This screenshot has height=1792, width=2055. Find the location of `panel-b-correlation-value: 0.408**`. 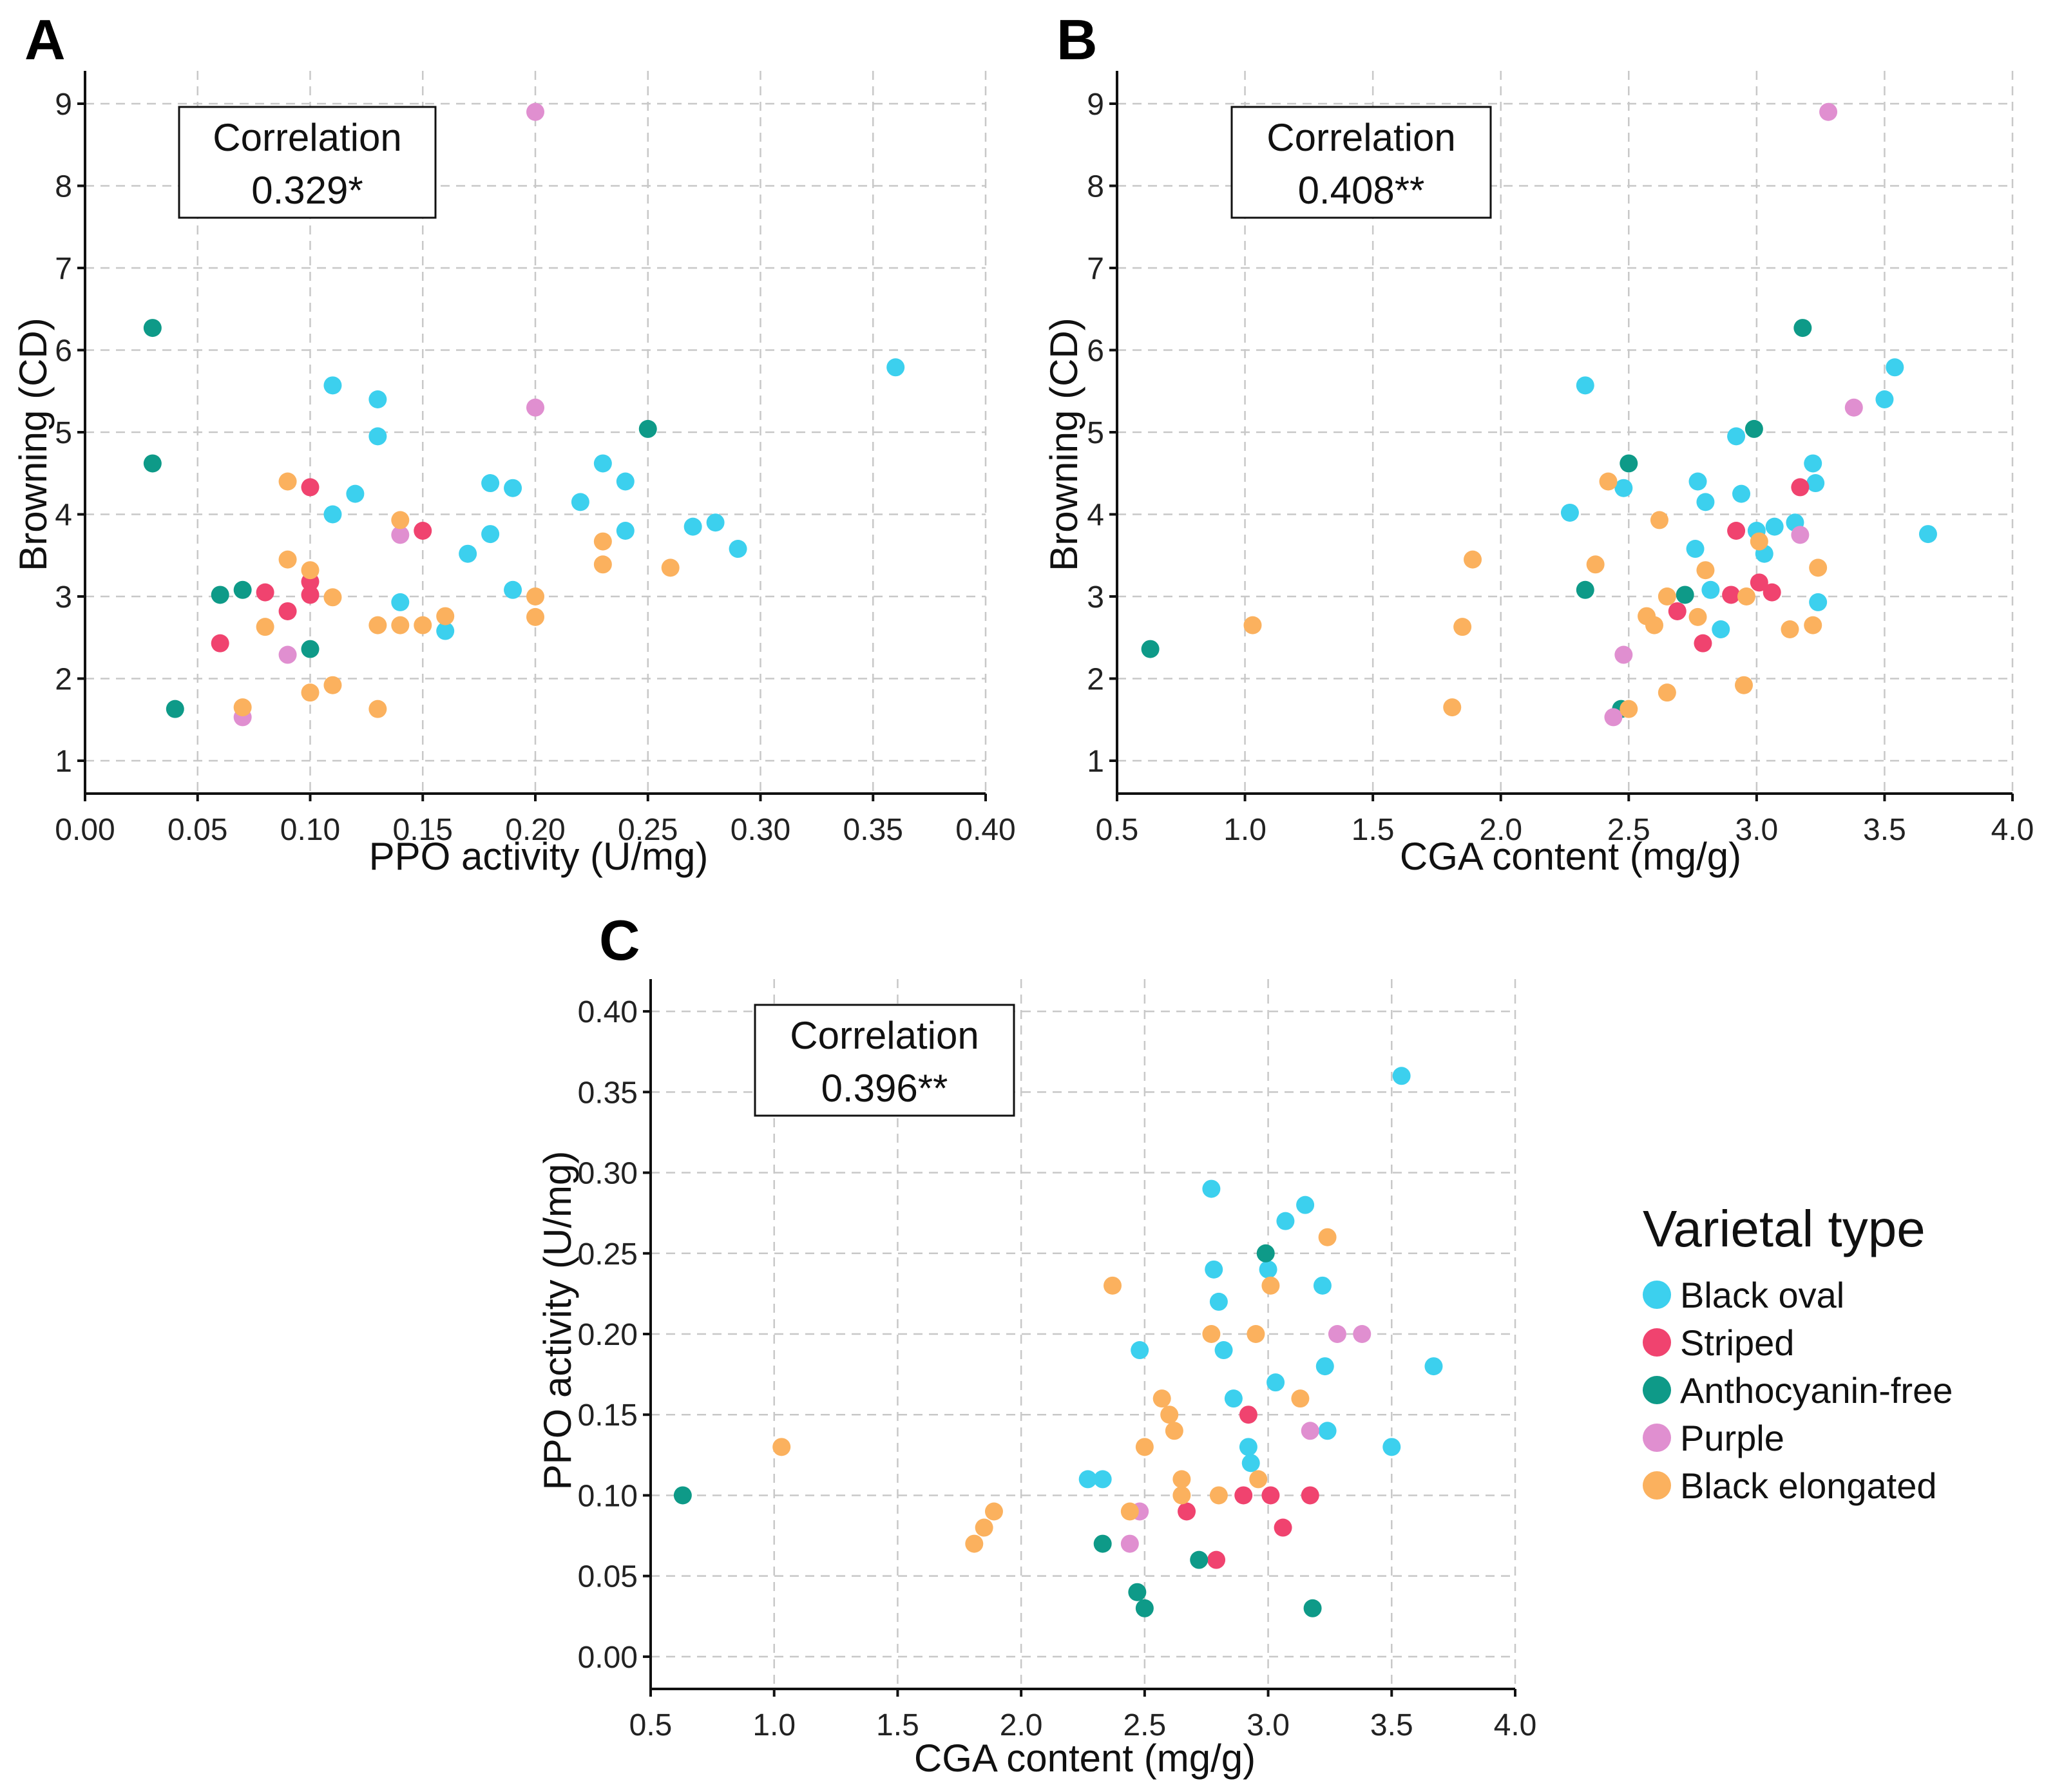

panel-b-correlation-value: 0.408** is located at coordinates (1361, 190).